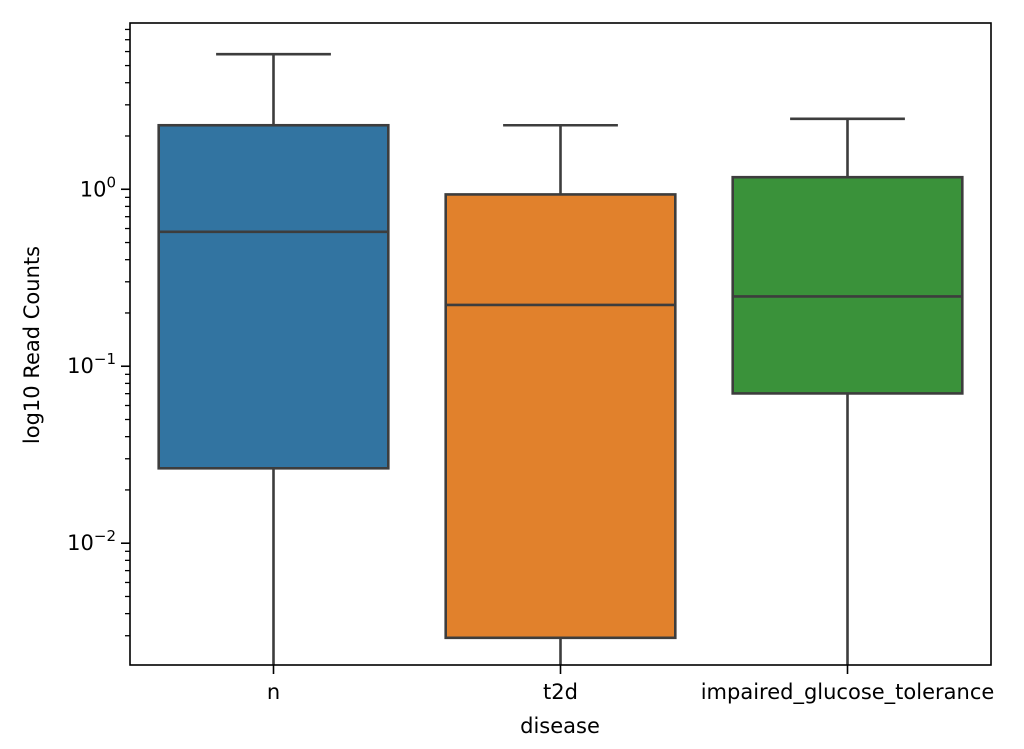 The image size is (1024, 749). What do you see at coordinates (560, 726) in the screenshot?
I see `x-axis-label: disease` at bounding box center [560, 726].